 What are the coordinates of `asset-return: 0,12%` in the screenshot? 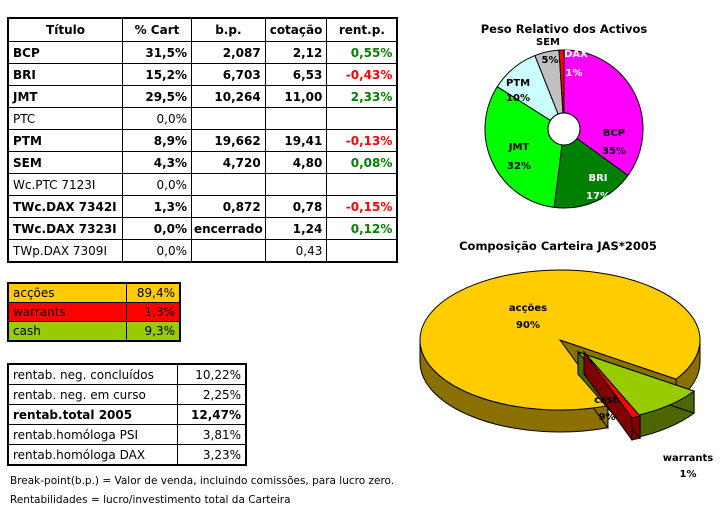 It's located at (362, 228).